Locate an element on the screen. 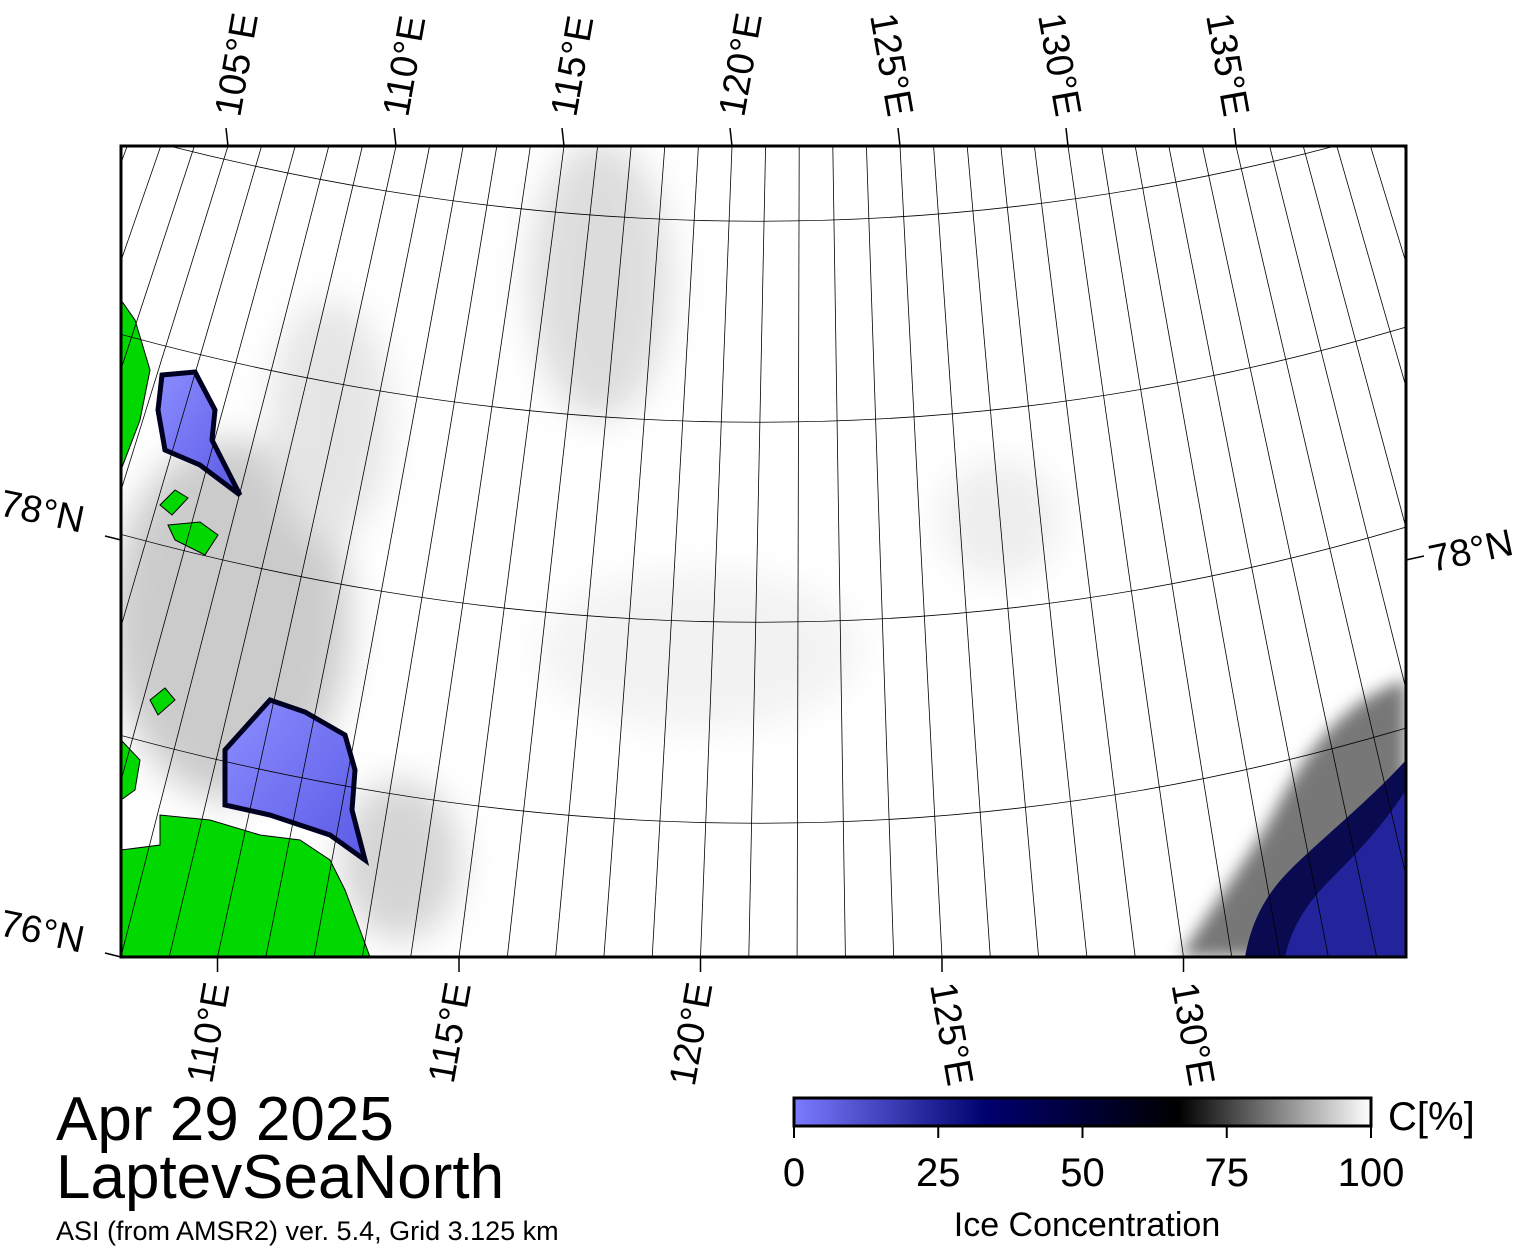 The width and height of the screenshot is (1528, 1250). date: Apr 29 2025 is located at coordinates (225, 1119).